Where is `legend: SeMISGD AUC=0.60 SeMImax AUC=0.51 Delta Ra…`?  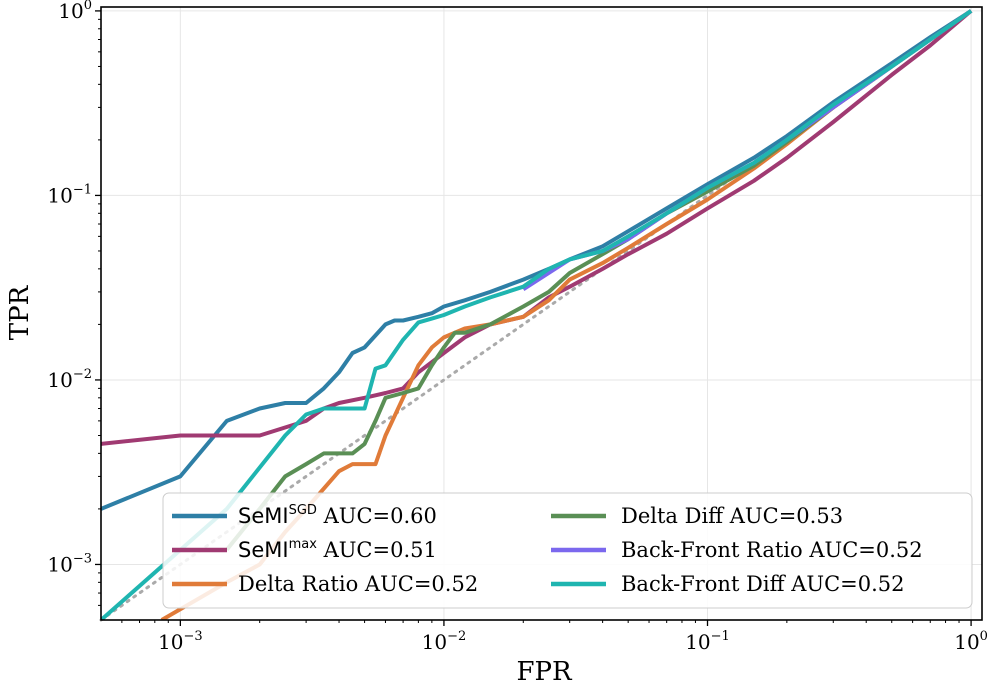 legend: SeMISGD AUC=0.60 SeMImax AUC=0.51 Delta Ra… is located at coordinates (567, 550).